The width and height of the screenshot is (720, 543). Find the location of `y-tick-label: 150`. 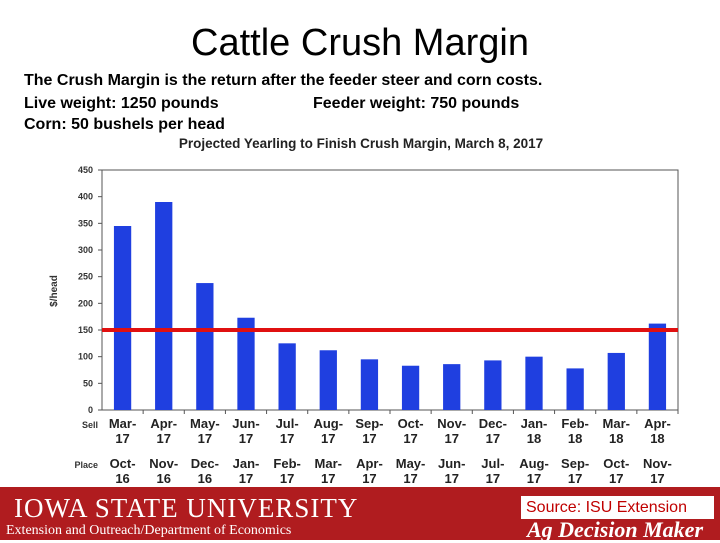

y-tick-label: 150 is located at coordinates (85, 330).